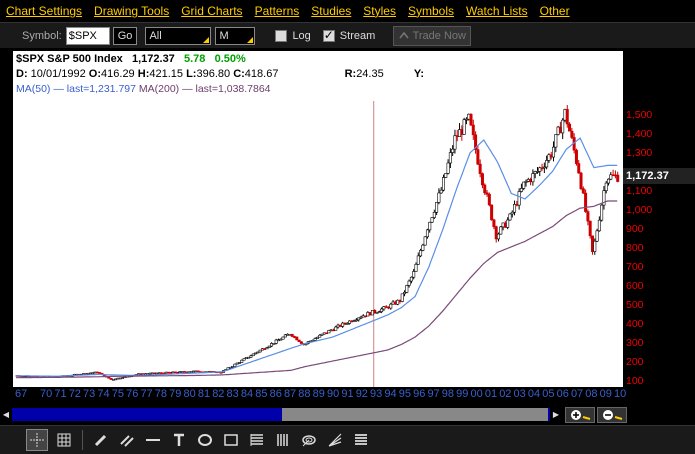  I want to click on quote-line: $SPX S&P 500 Index 1,172.37 5.78 0.50%, so click(220, 59).